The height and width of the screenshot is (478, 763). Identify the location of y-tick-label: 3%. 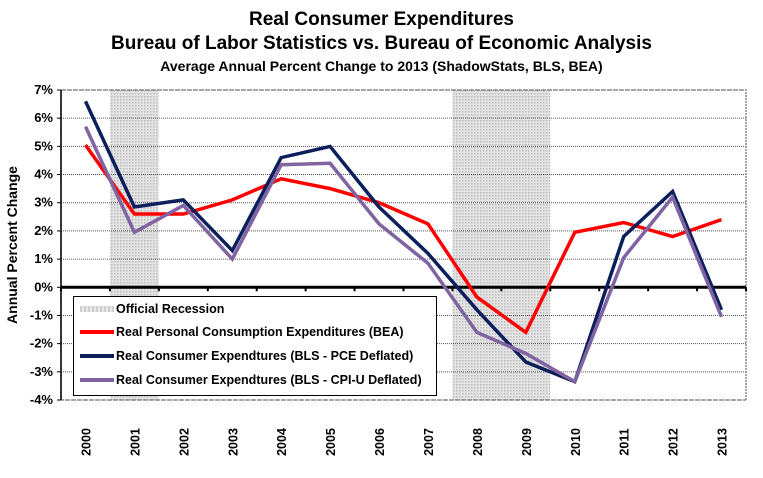
(43, 202).